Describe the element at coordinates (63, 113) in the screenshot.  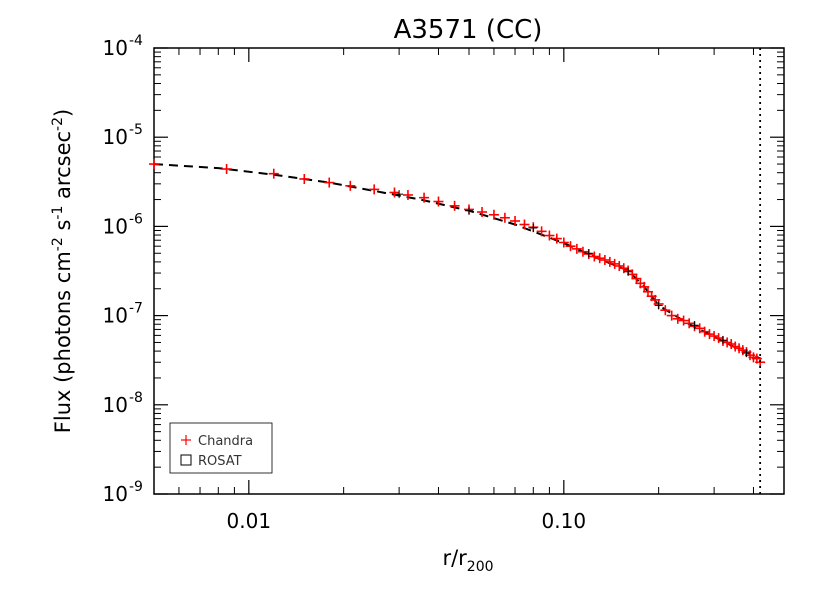
I see `y-axis-label-text: )` at that location.